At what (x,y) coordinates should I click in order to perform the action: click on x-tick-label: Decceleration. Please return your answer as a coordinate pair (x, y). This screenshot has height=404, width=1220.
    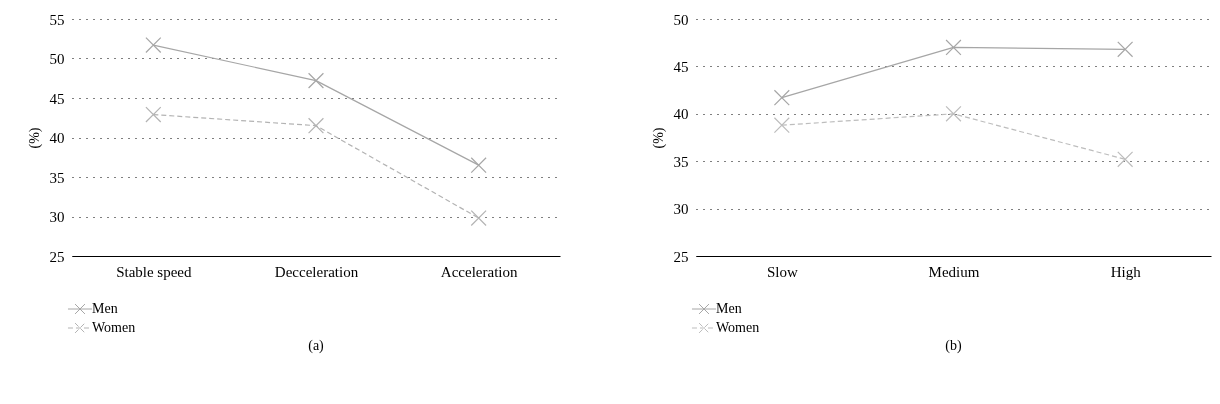
    Looking at the image, I should click on (316, 271).